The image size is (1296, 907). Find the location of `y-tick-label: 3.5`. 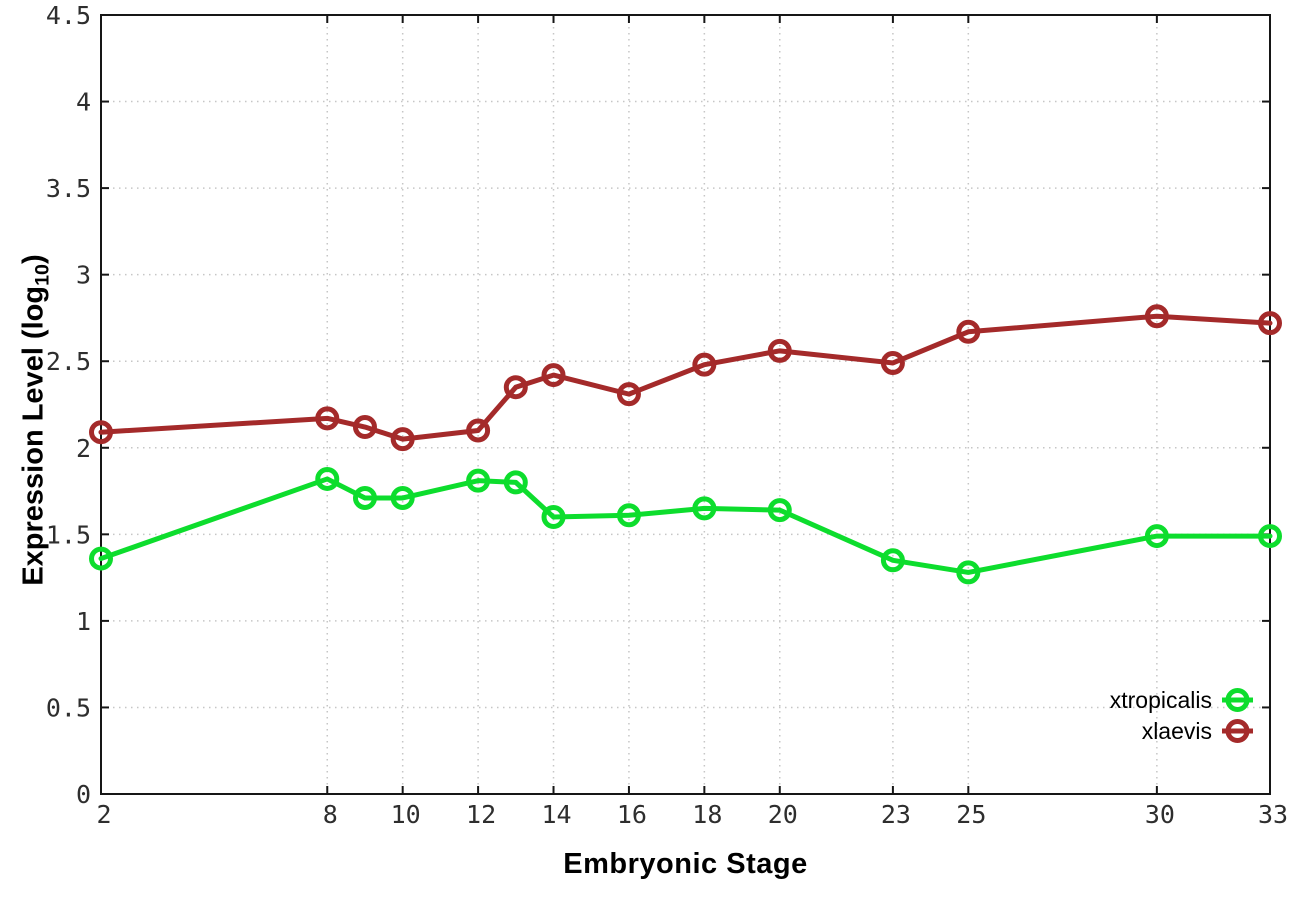

y-tick-label: 3.5 is located at coordinates (68, 188).